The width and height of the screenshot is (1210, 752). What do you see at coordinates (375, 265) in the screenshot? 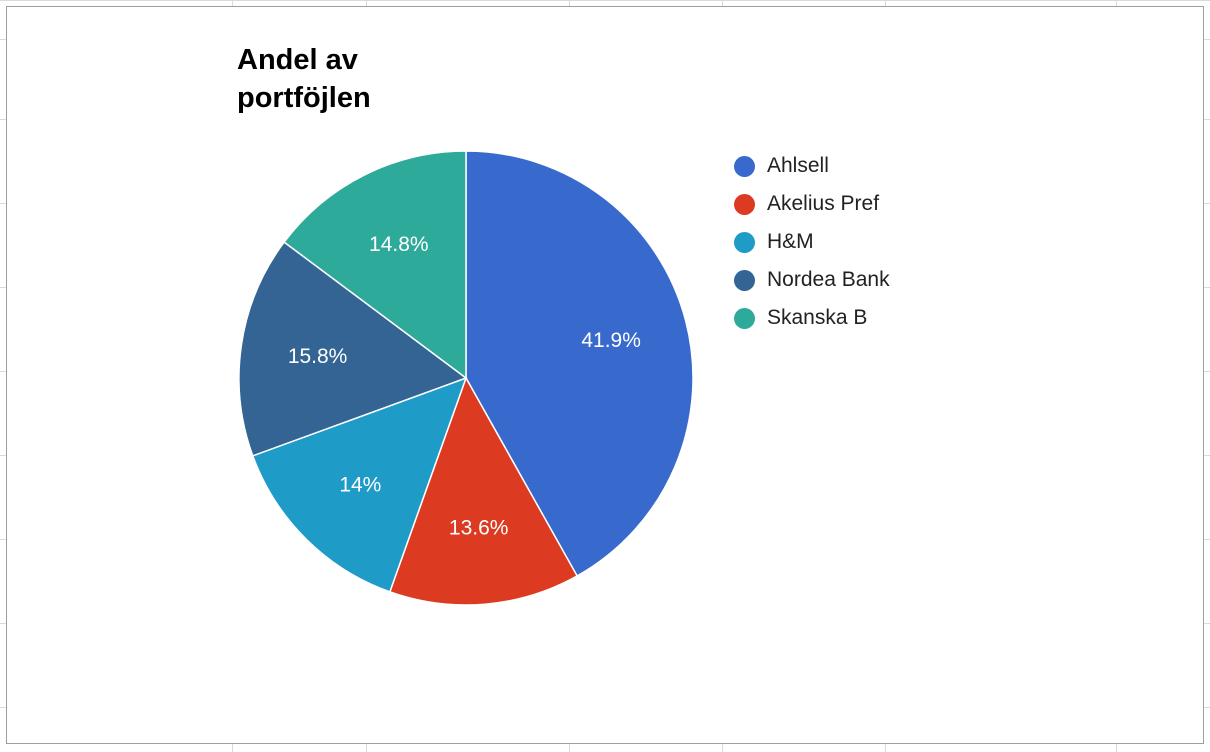
I see `pie-slice-skanska-b` at bounding box center [375, 265].